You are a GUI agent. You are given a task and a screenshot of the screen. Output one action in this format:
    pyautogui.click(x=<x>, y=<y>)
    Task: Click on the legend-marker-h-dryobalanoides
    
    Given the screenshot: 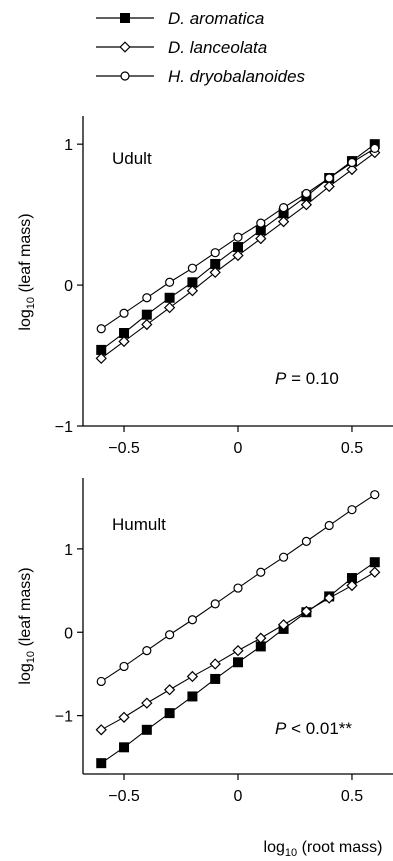 What is the action you would take?
    pyautogui.click(x=125, y=76)
    